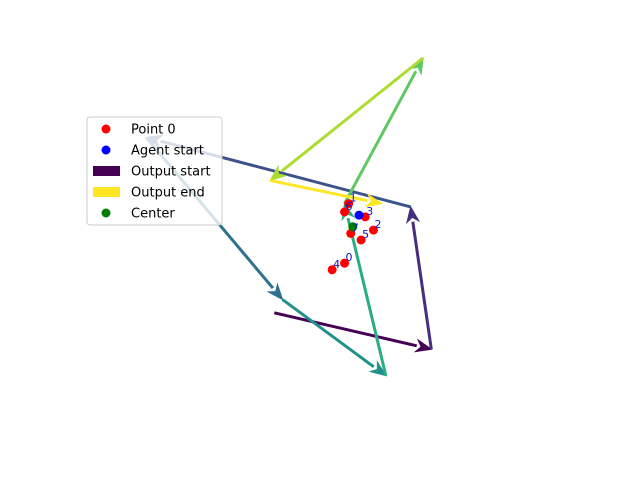 This screenshot has height=480, width=640. Describe the element at coordinates (336, 264) in the screenshot. I see `point-label: 4` at that location.